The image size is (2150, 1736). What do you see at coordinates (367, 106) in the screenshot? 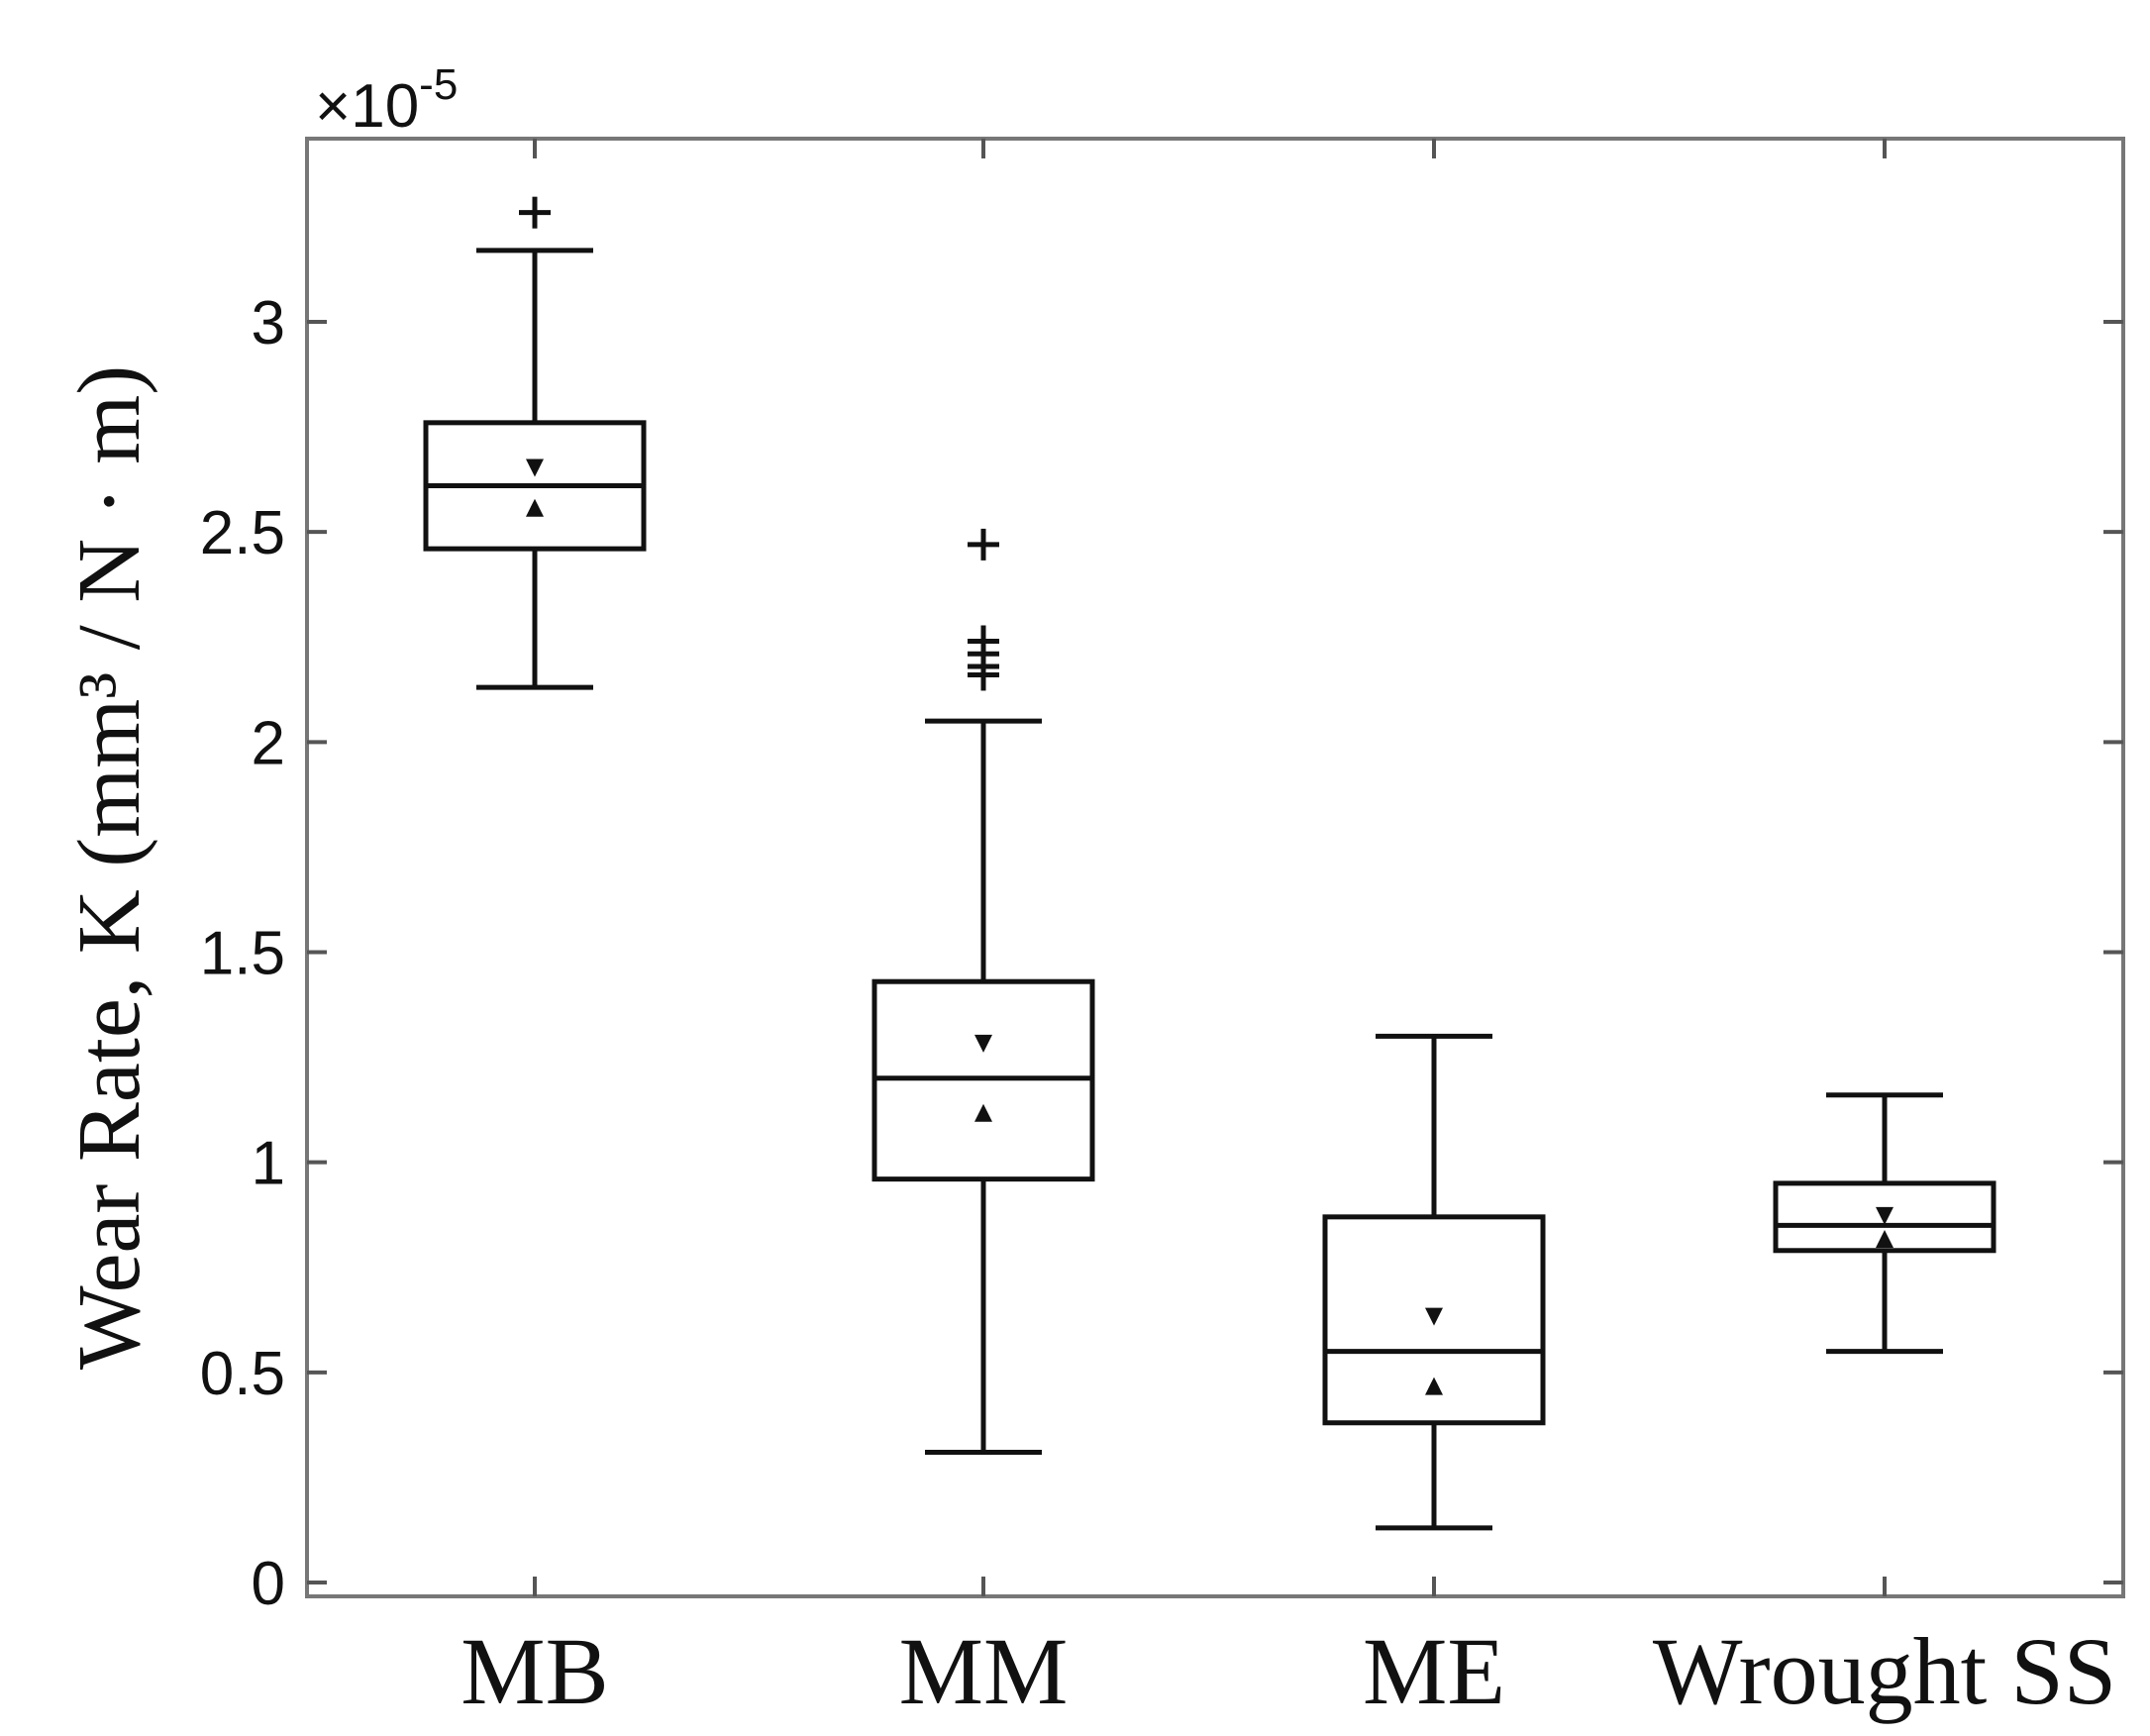
I see `y-multiplier-base: ×10` at bounding box center [367, 106].